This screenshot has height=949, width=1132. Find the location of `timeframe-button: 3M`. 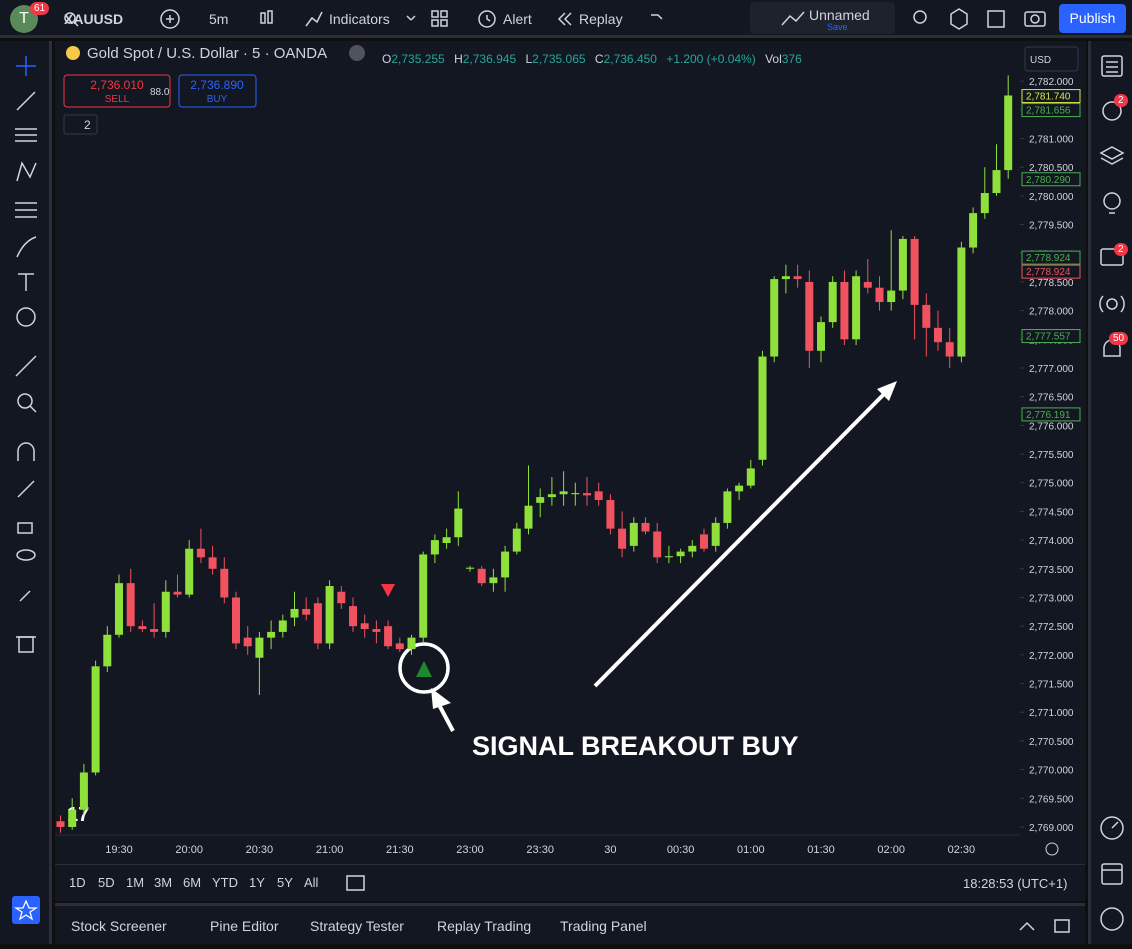

timeframe-button: 3M is located at coordinates (163, 882).